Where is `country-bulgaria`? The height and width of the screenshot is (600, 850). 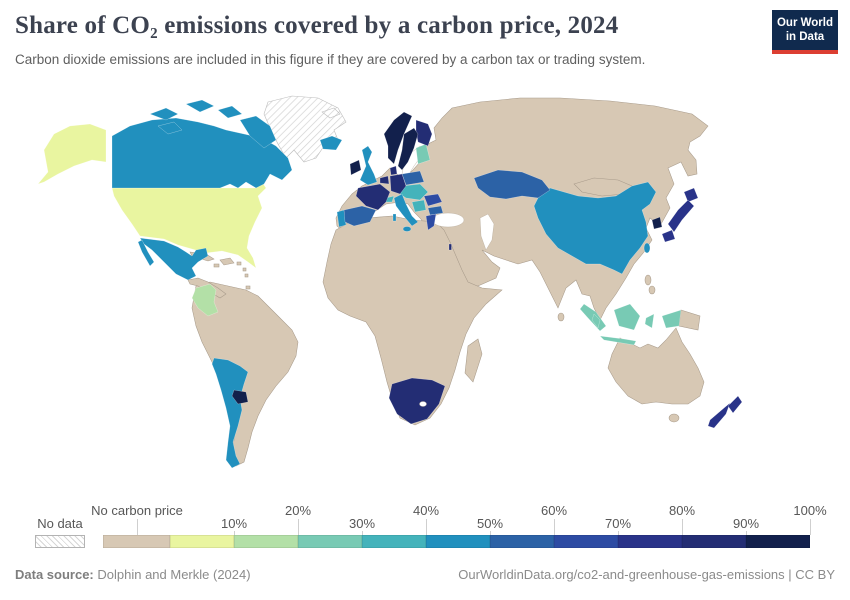
country-bulgaria is located at coordinates (435, 210).